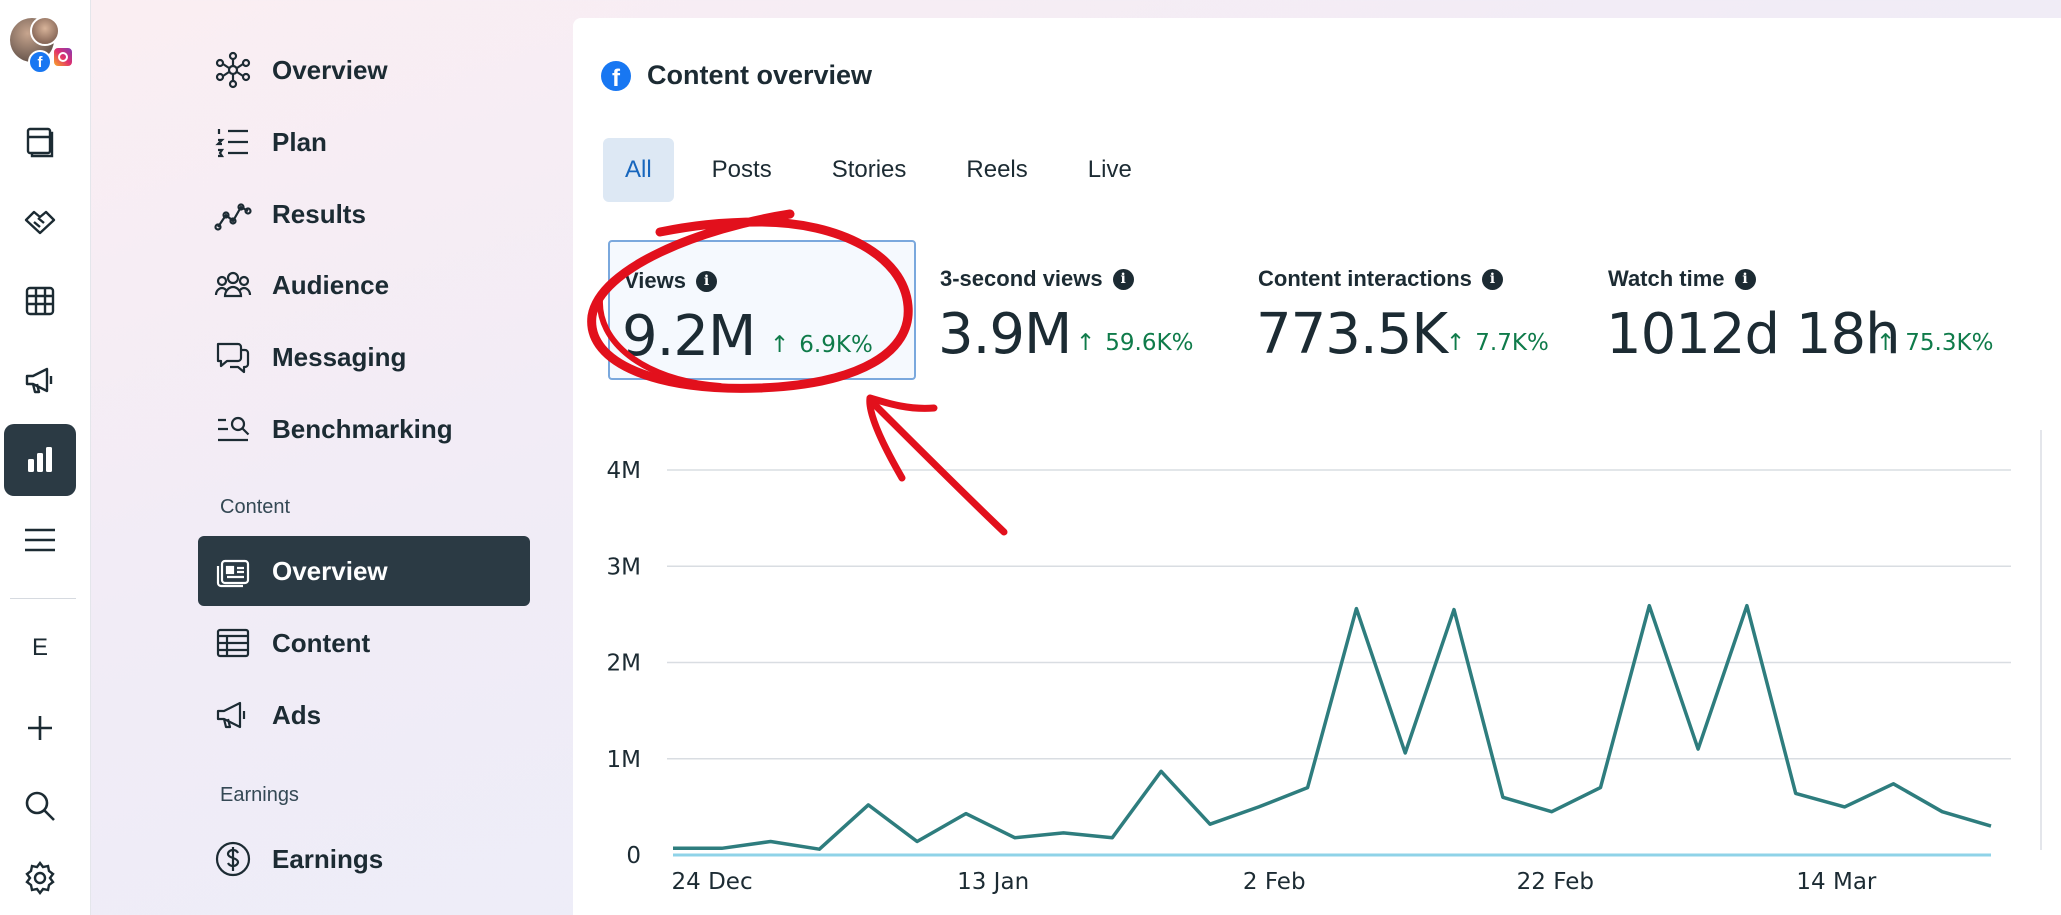 The image size is (2061, 915). What do you see at coordinates (40, 62) in the screenshot?
I see `facebook-badge-icon: f` at bounding box center [40, 62].